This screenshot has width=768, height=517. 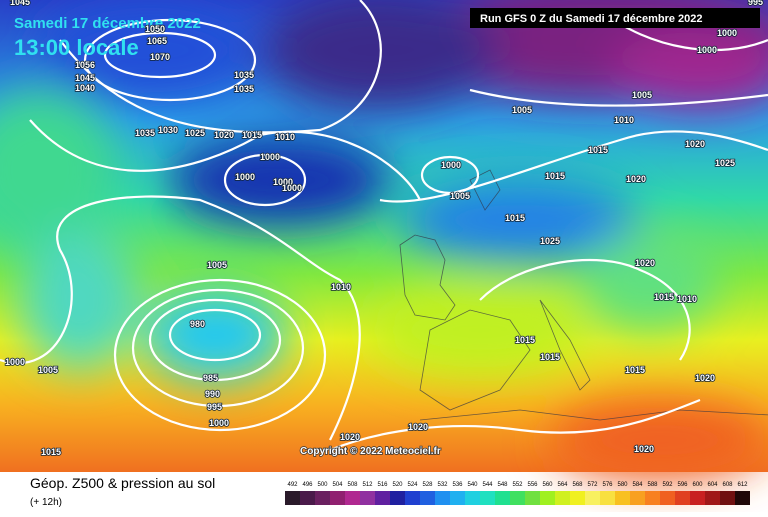 I want to click on legend-title: Géop. Z500 & pression au sol, so click(x=122, y=483).